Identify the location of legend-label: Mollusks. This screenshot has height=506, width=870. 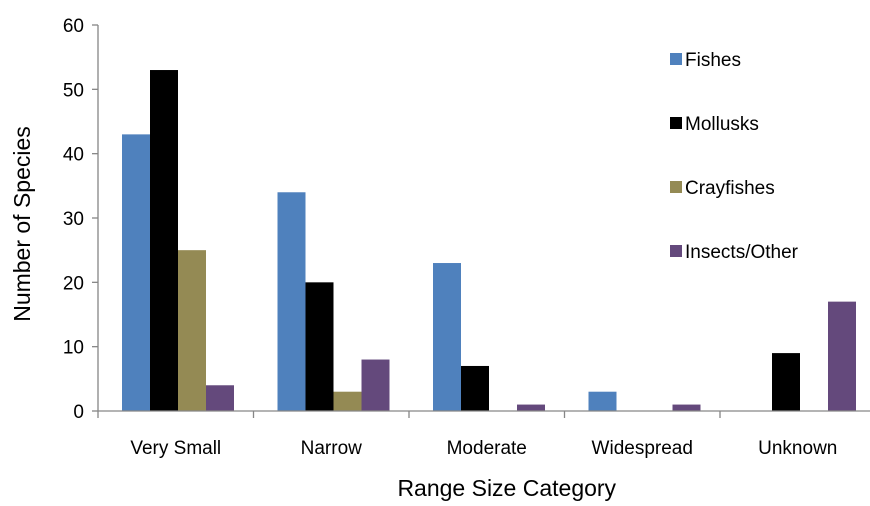
(722, 124).